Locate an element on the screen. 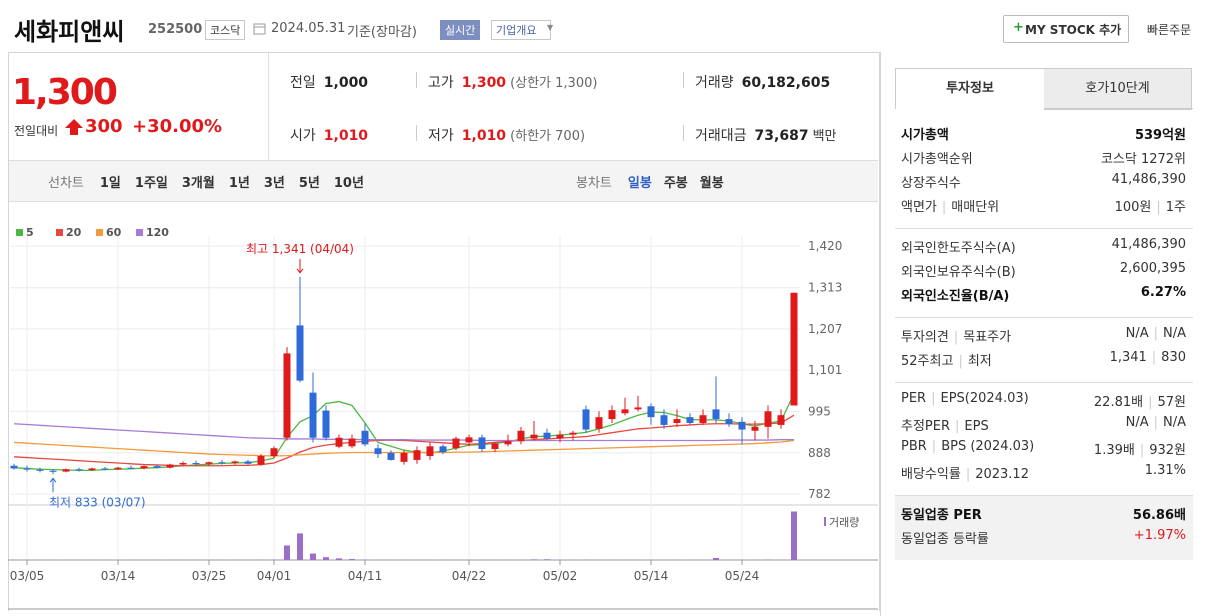 This screenshot has height=616, width=1208. info-value: N/A | N/A is located at coordinates (1156, 333).